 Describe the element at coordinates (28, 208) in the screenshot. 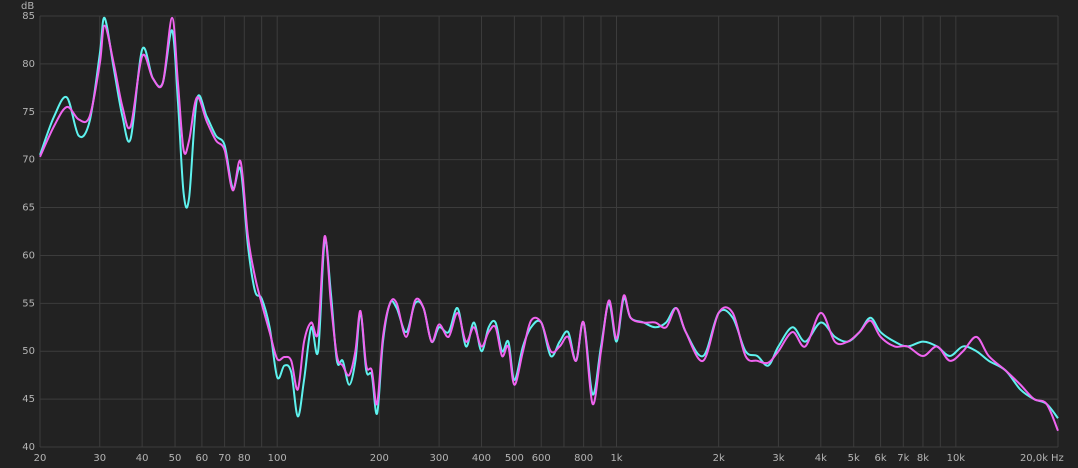

I see `y-tick-label: 65` at that location.